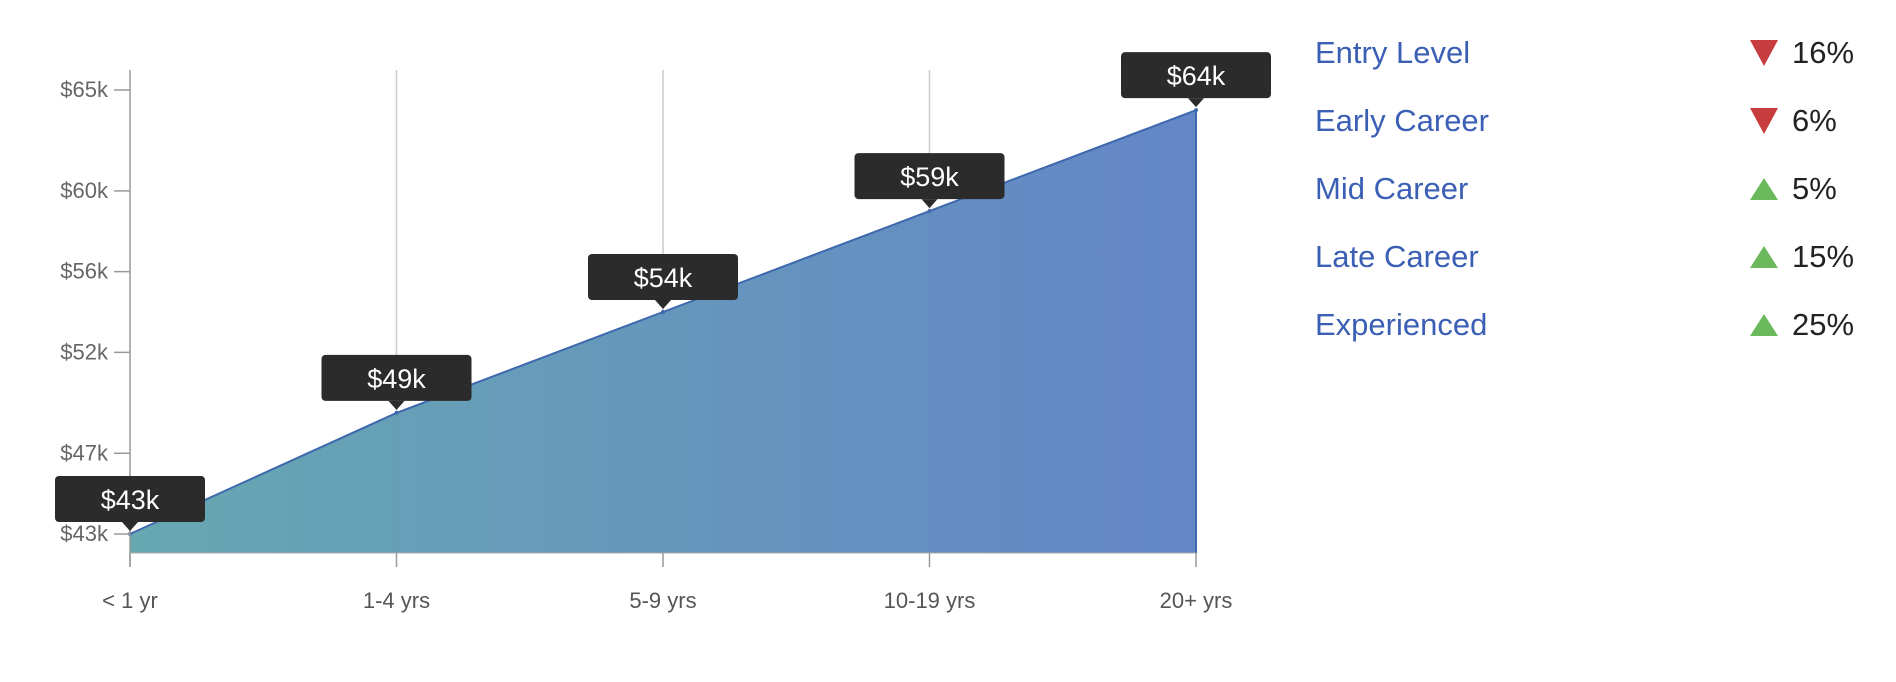 The width and height of the screenshot is (1896, 682). I want to click on legend-percent: 16%, so click(1823, 52).